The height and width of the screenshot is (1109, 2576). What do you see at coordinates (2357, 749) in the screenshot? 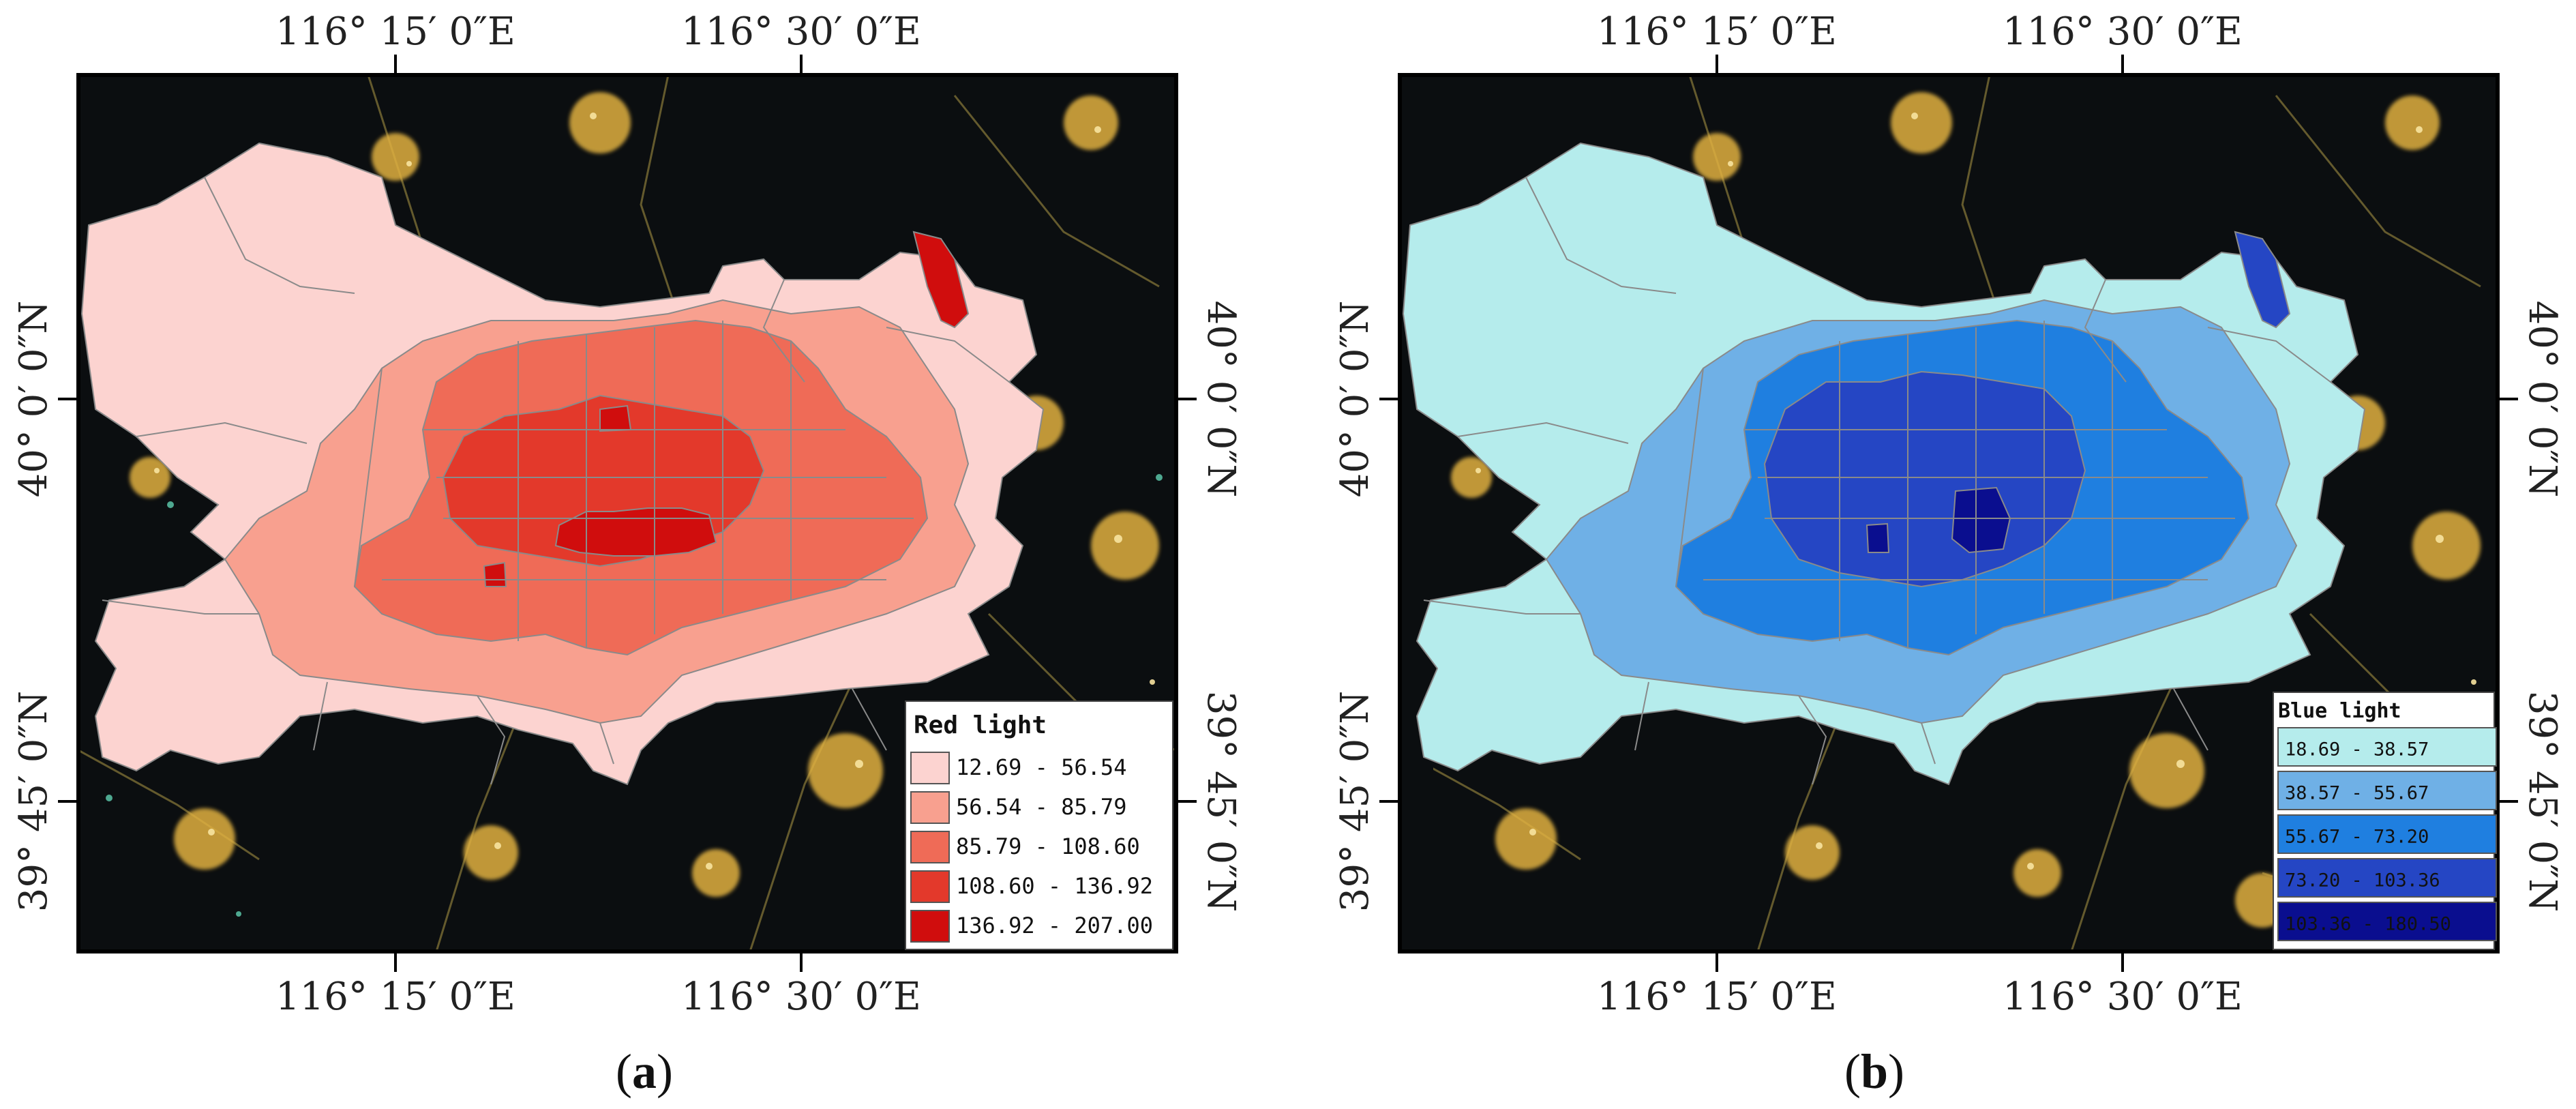
I see `legend-label-1: 18.69 - 38.57` at bounding box center [2357, 749].